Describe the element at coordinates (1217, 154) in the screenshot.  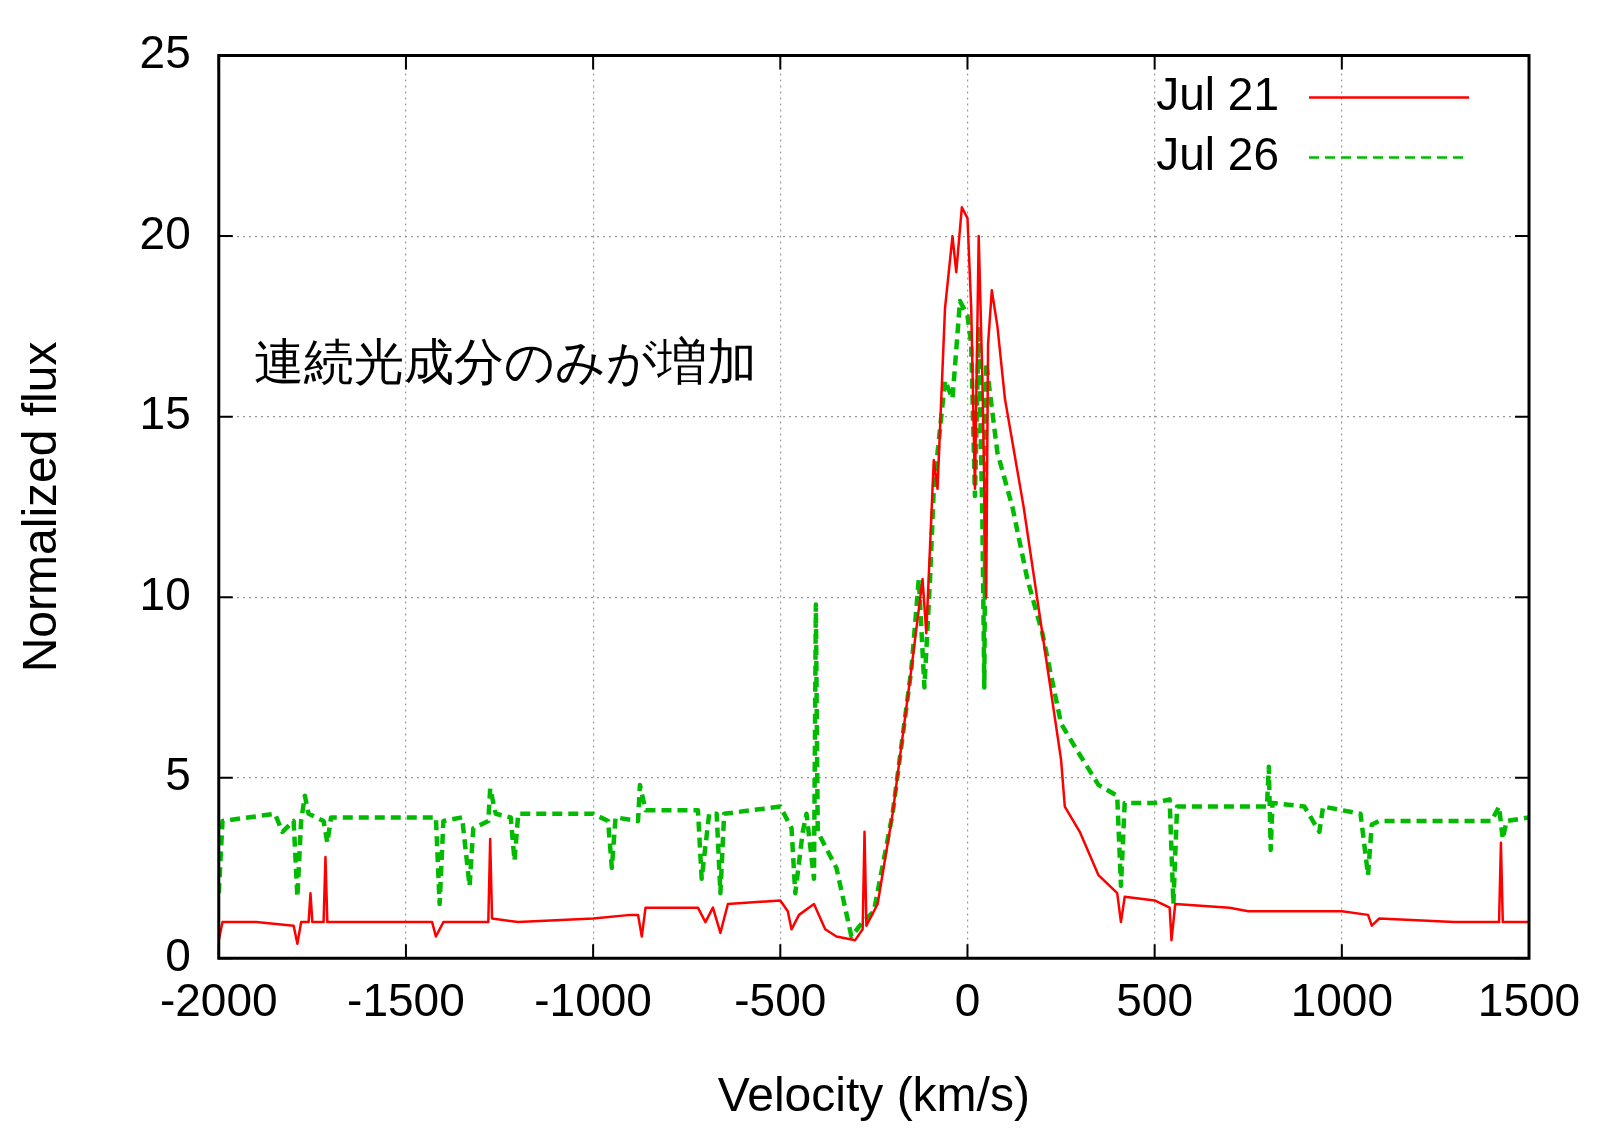
I see `legend-label: Jul 26` at that location.